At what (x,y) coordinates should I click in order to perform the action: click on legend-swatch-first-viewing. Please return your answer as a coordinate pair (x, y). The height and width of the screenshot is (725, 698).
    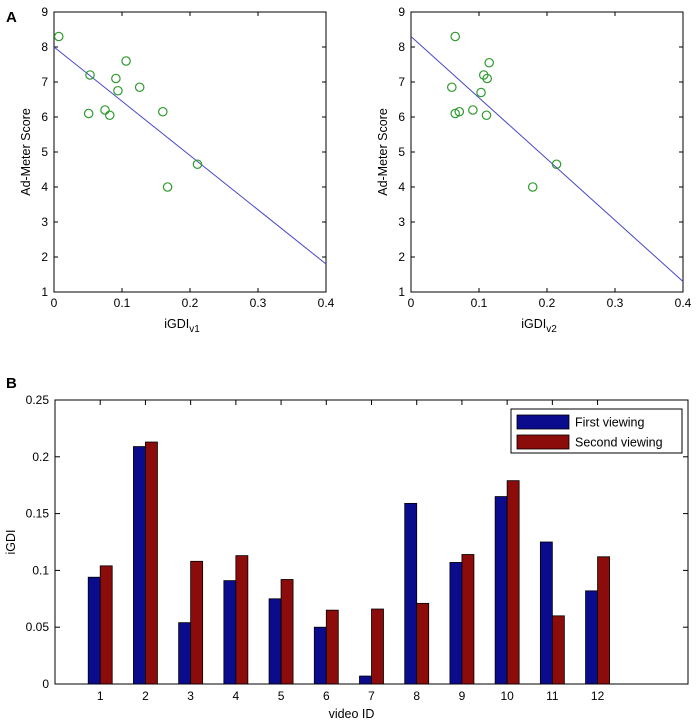
    Looking at the image, I should click on (543, 422).